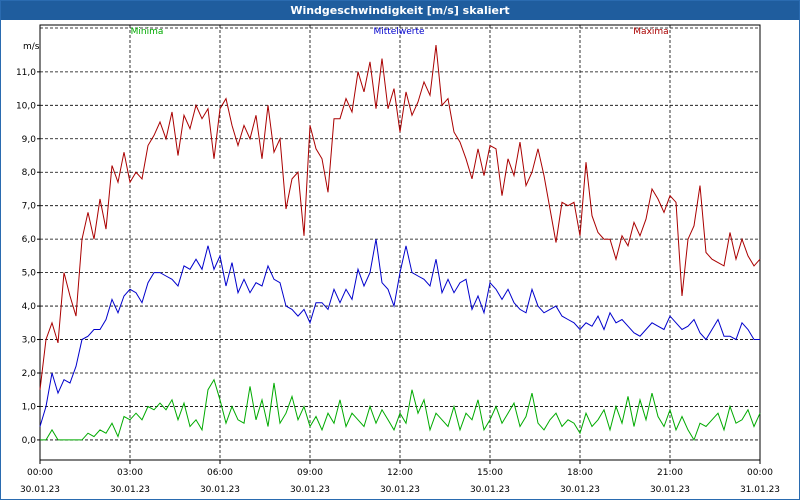 Image resolution: width=800 pixels, height=500 pixels. I want to click on y-axis-label: m/s, so click(31, 47).